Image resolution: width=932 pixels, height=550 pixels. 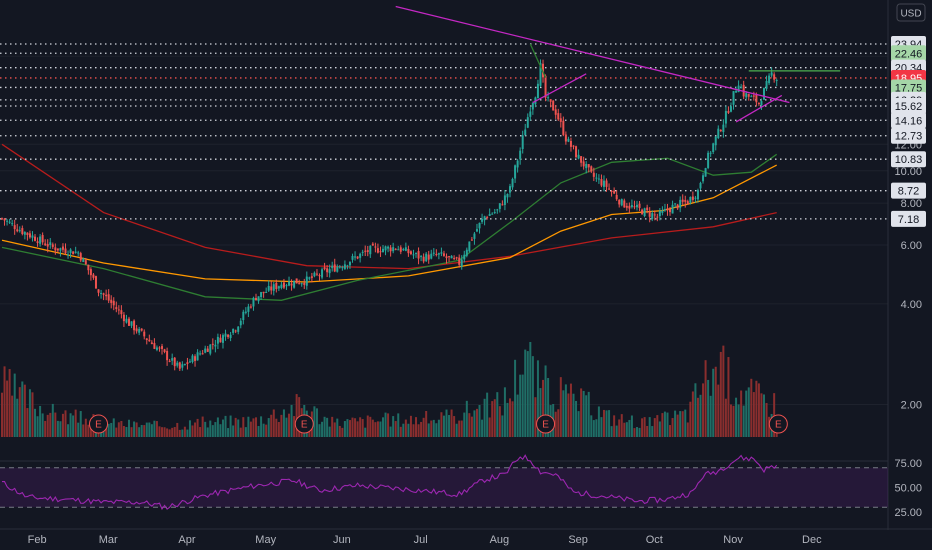 What do you see at coordinates (911, 204) in the screenshot?
I see `price-tick-label: 8.00` at bounding box center [911, 204].